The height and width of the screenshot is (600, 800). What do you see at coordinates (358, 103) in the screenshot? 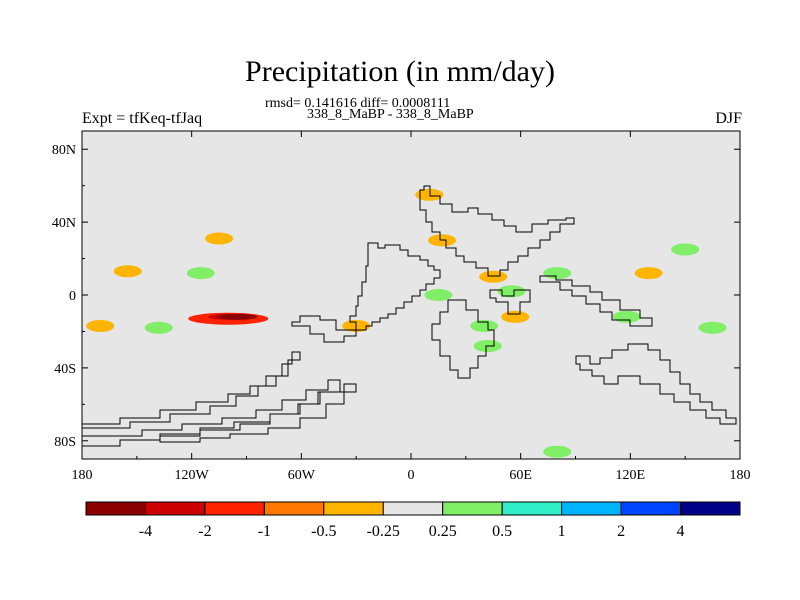
I see `stats-line: rmsd= 0.141616 diff= 0.0008111` at bounding box center [358, 103].